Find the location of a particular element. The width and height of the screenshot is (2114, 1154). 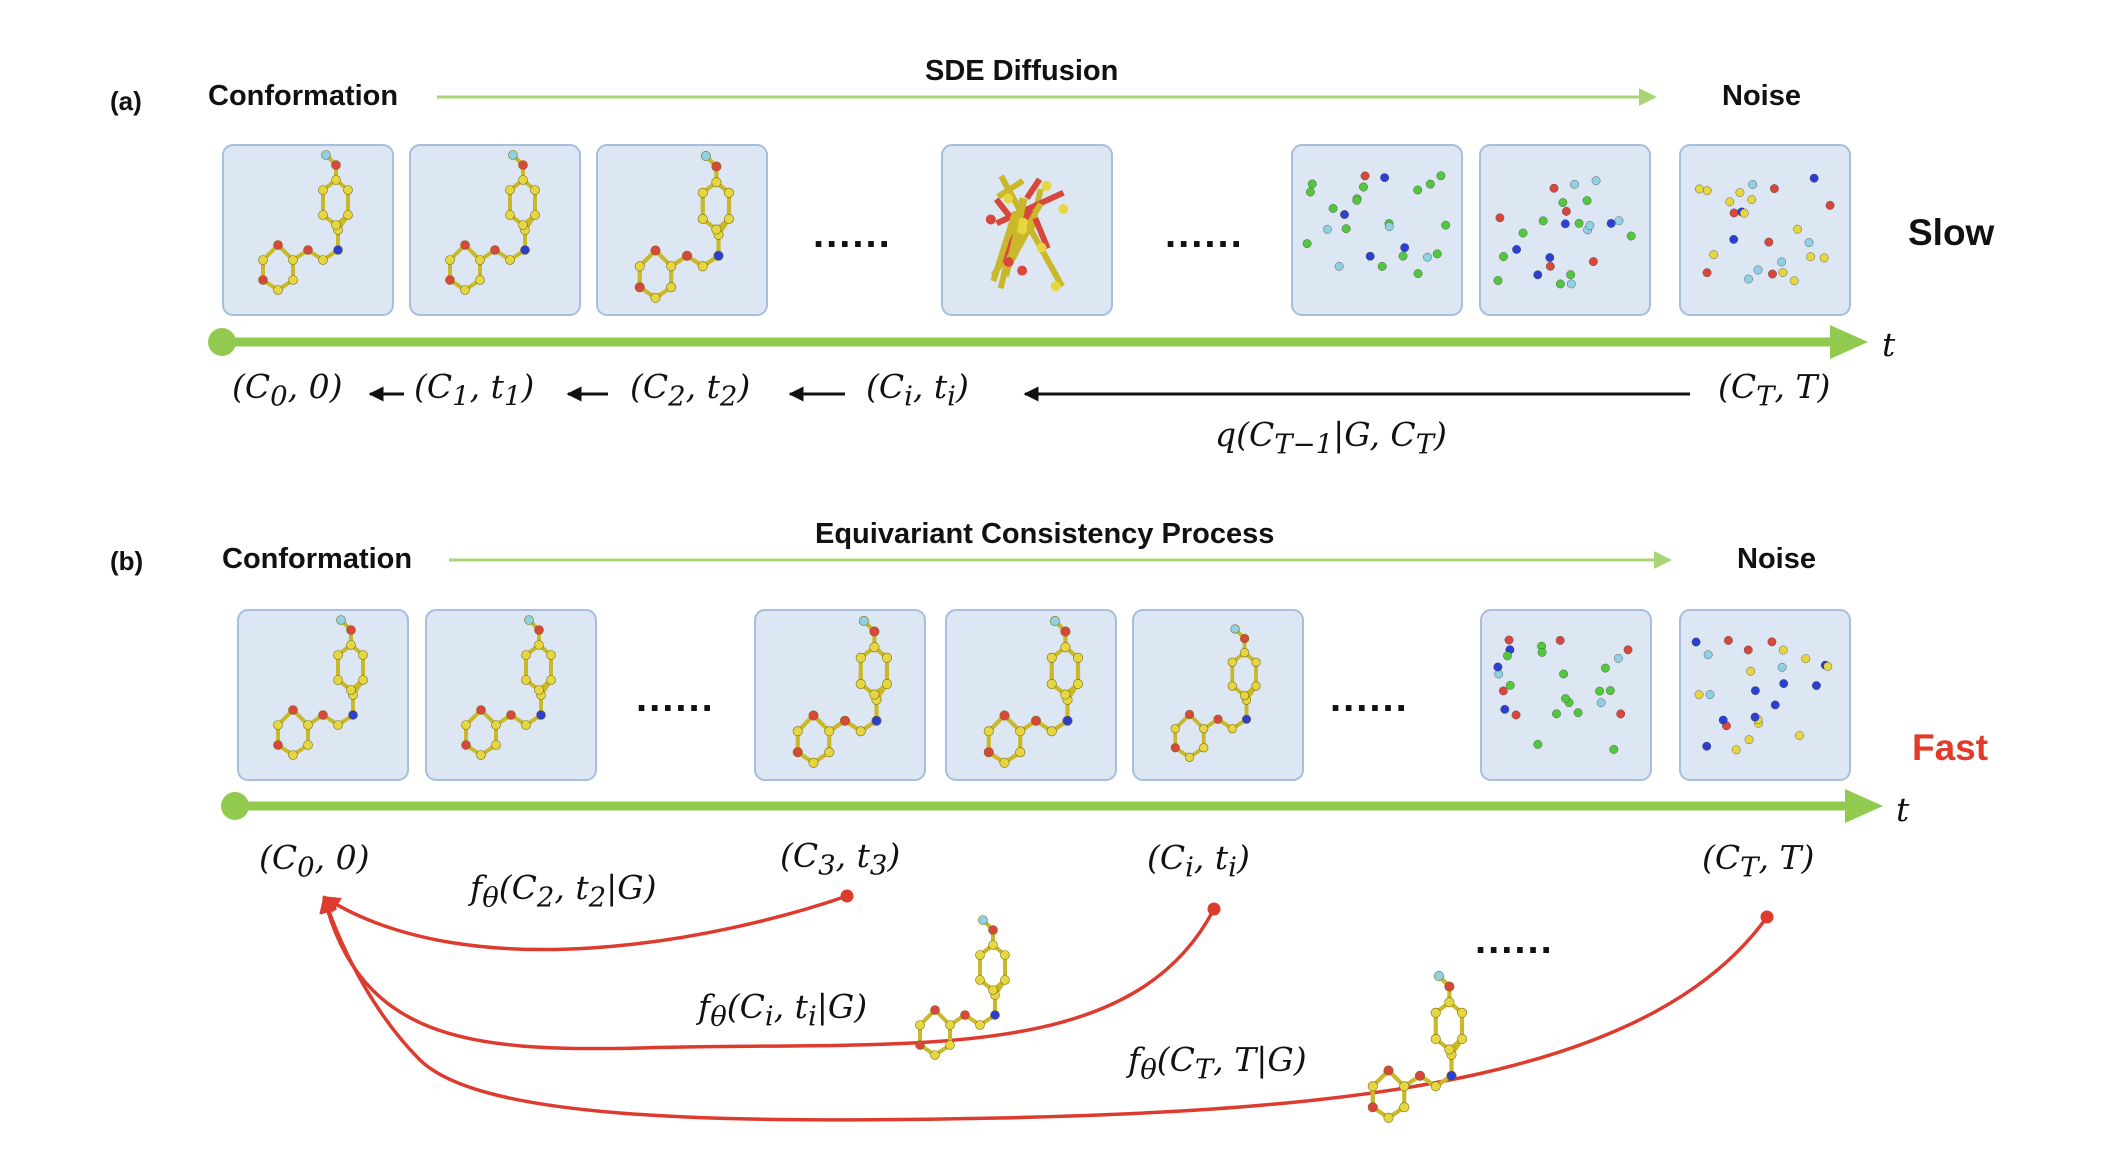

consistency-map-label-t2: fθ(C2, t2|G) is located at coordinates (563, 891).